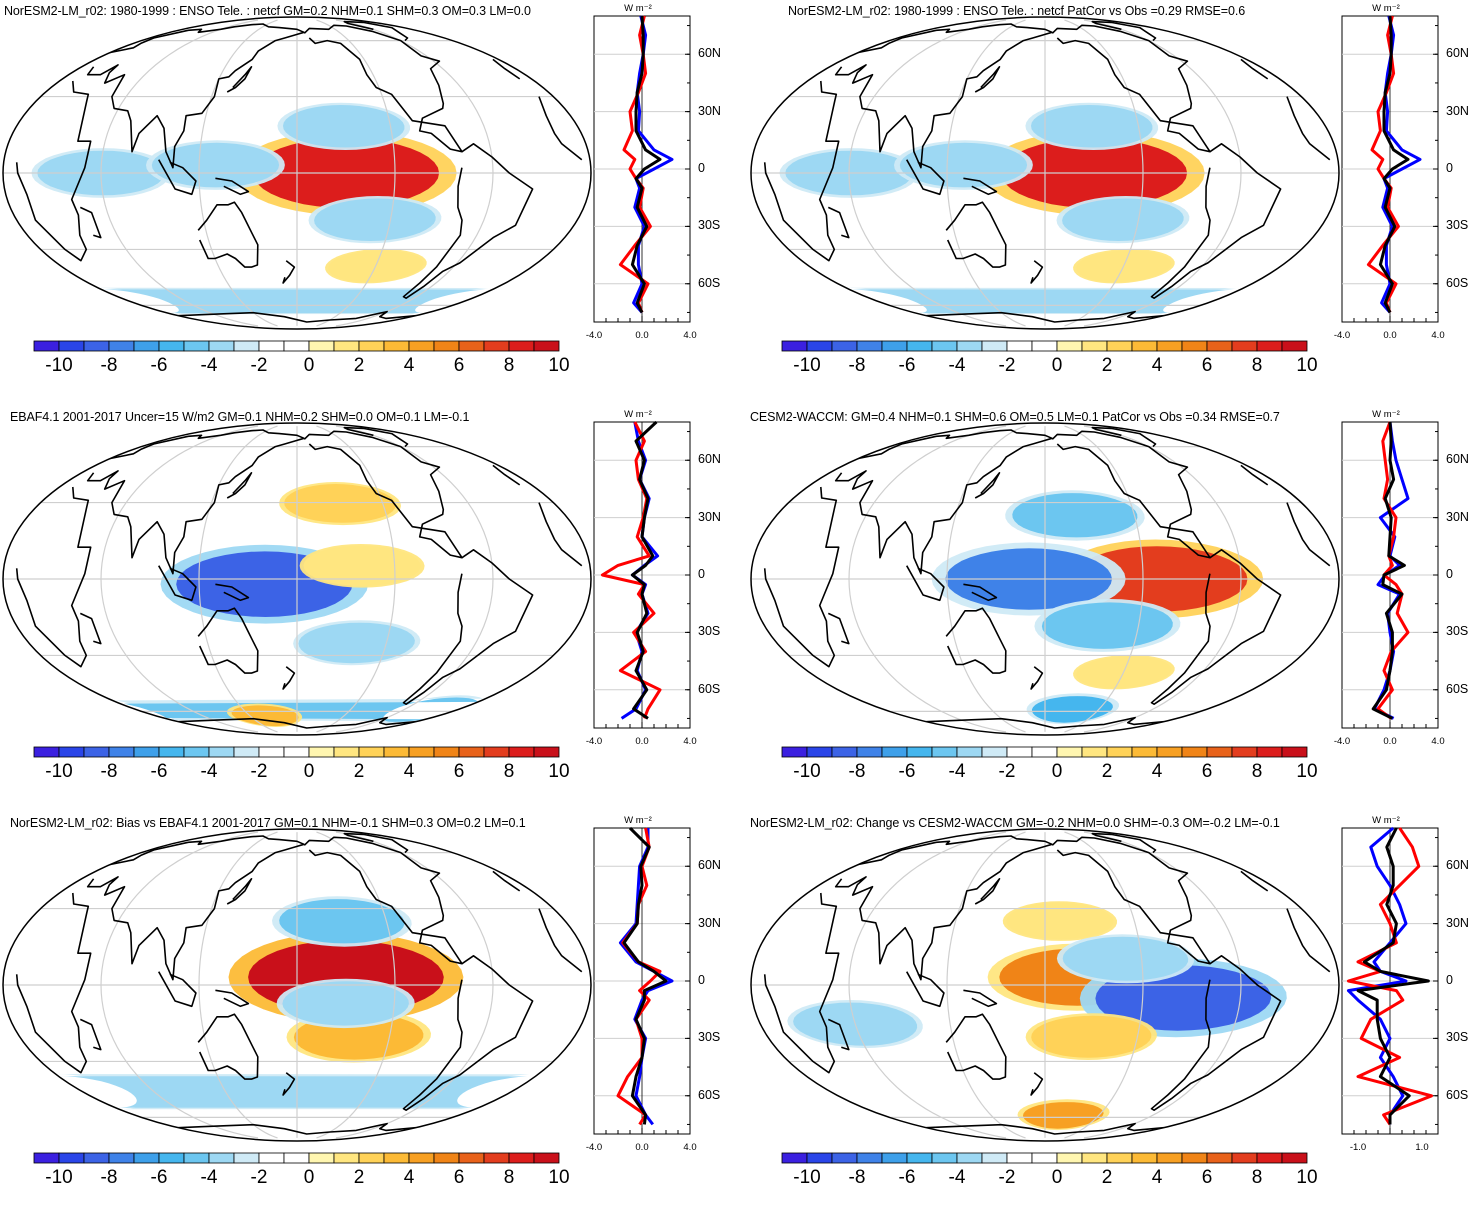 The height and width of the screenshot is (1207, 1483). What do you see at coordinates (1389, 335) in the screenshot?
I see `profile-x-tick-label: 0.0` at bounding box center [1389, 335].